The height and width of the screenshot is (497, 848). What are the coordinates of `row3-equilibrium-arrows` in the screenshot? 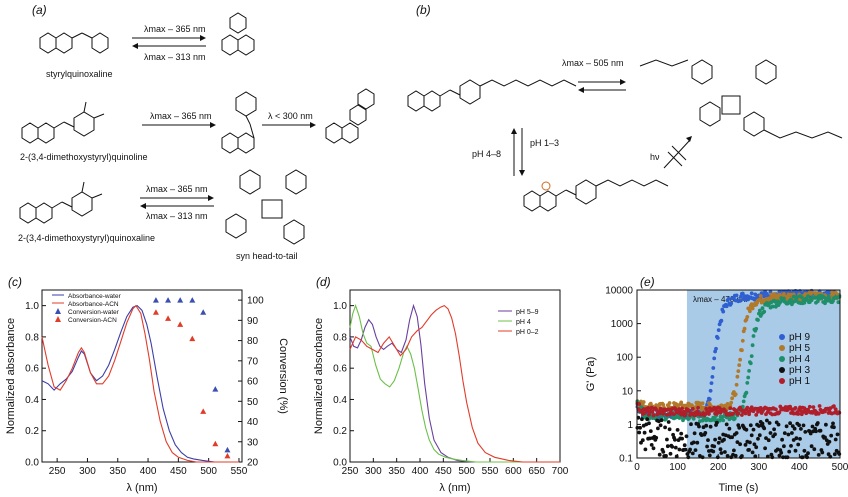 It's located at (177, 202).